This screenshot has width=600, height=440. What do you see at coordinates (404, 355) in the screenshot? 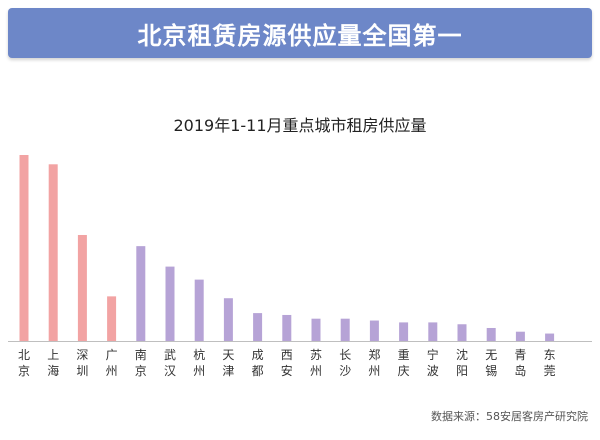
I see `tick-label-13-0: 重` at bounding box center [404, 355].